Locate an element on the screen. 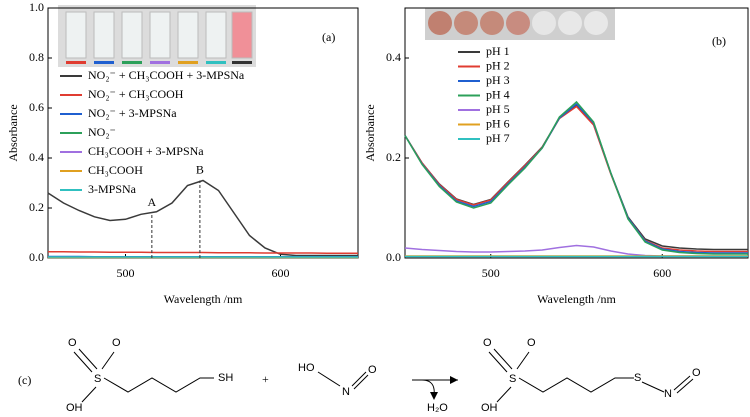 The height and width of the screenshot is (417, 750). legend-label: 3-MPSNa is located at coordinates (112, 189).